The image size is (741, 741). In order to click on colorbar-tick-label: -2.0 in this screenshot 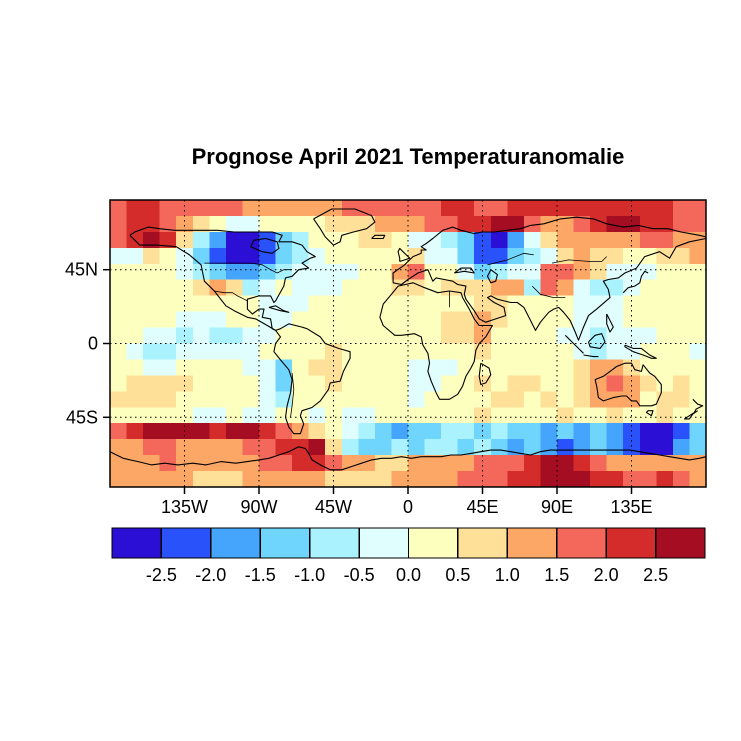, I will do `click(210, 575)`.